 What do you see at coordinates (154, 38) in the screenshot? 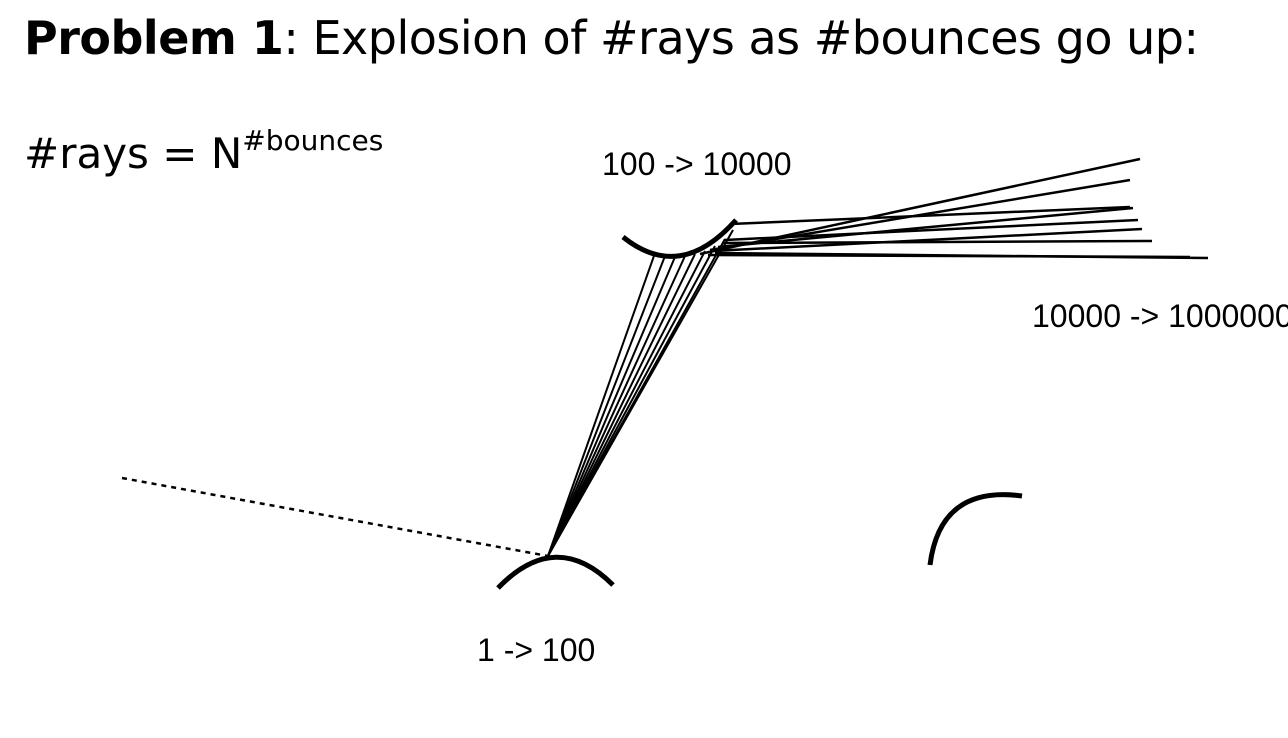
I see `title-bold: Problem 1` at bounding box center [154, 38].